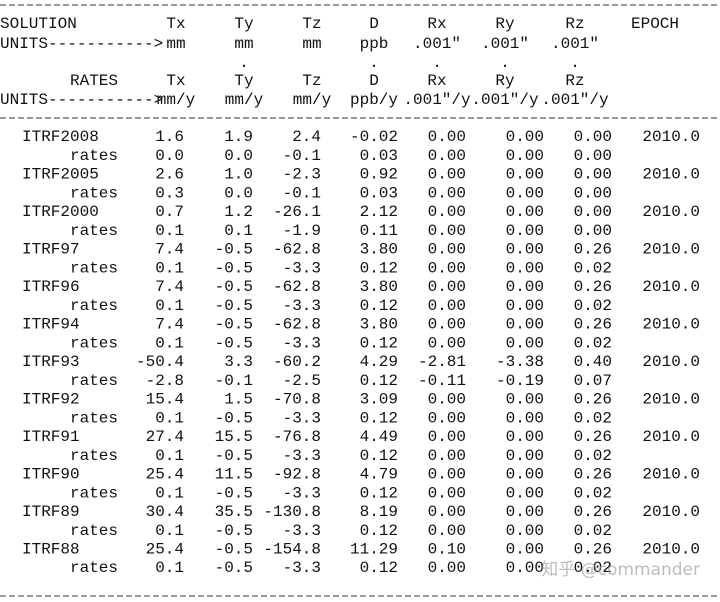 Image resolution: width=720 pixels, height=602 pixels. Describe the element at coordinates (379, 362) in the screenshot. I see `cell: 4.29` at that location.